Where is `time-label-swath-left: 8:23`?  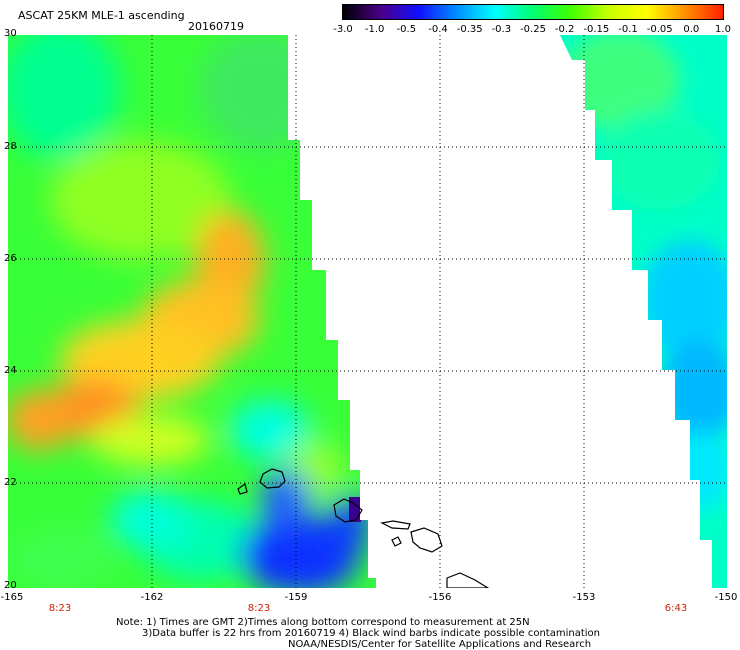 time-label-swath-left: 8:23 is located at coordinates (60, 608).